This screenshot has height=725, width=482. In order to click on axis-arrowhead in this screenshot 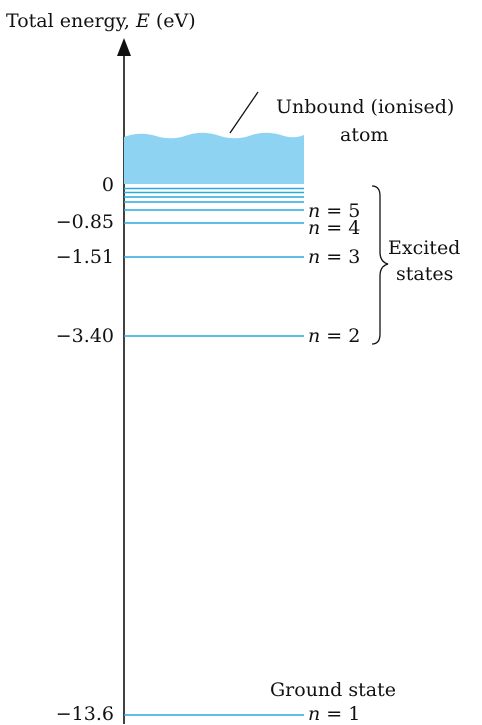, I will do `click(124, 47)`.